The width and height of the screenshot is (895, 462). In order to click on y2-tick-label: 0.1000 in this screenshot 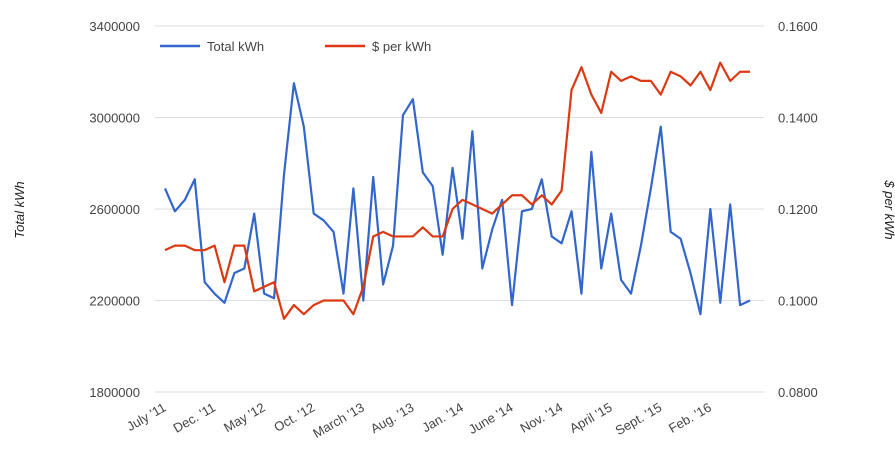, I will do `click(798, 301)`.